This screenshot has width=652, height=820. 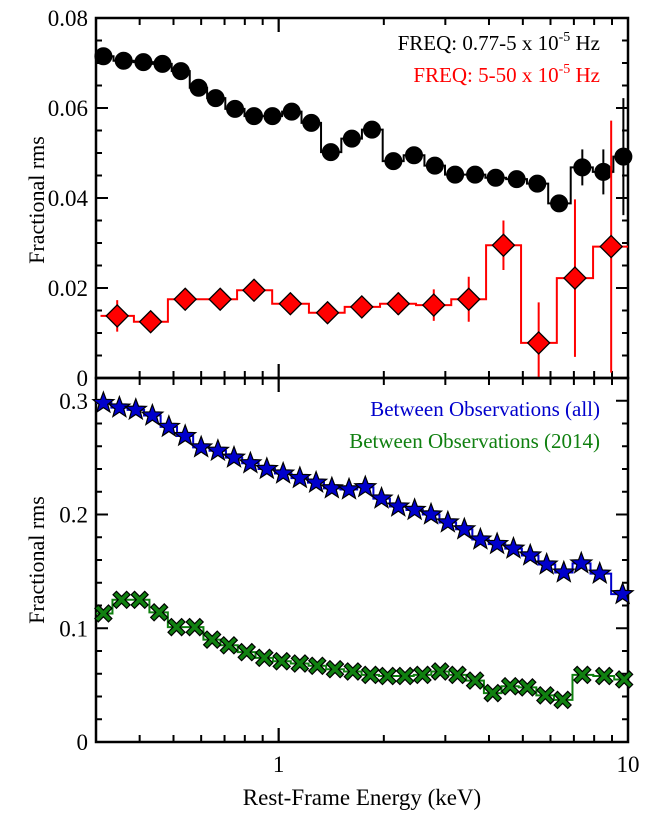 What do you see at coordinates (485, 409) in the screenshot?
I see `bottom-legend-series-1: Between Observations (all)` at bounding box center [485, 409].